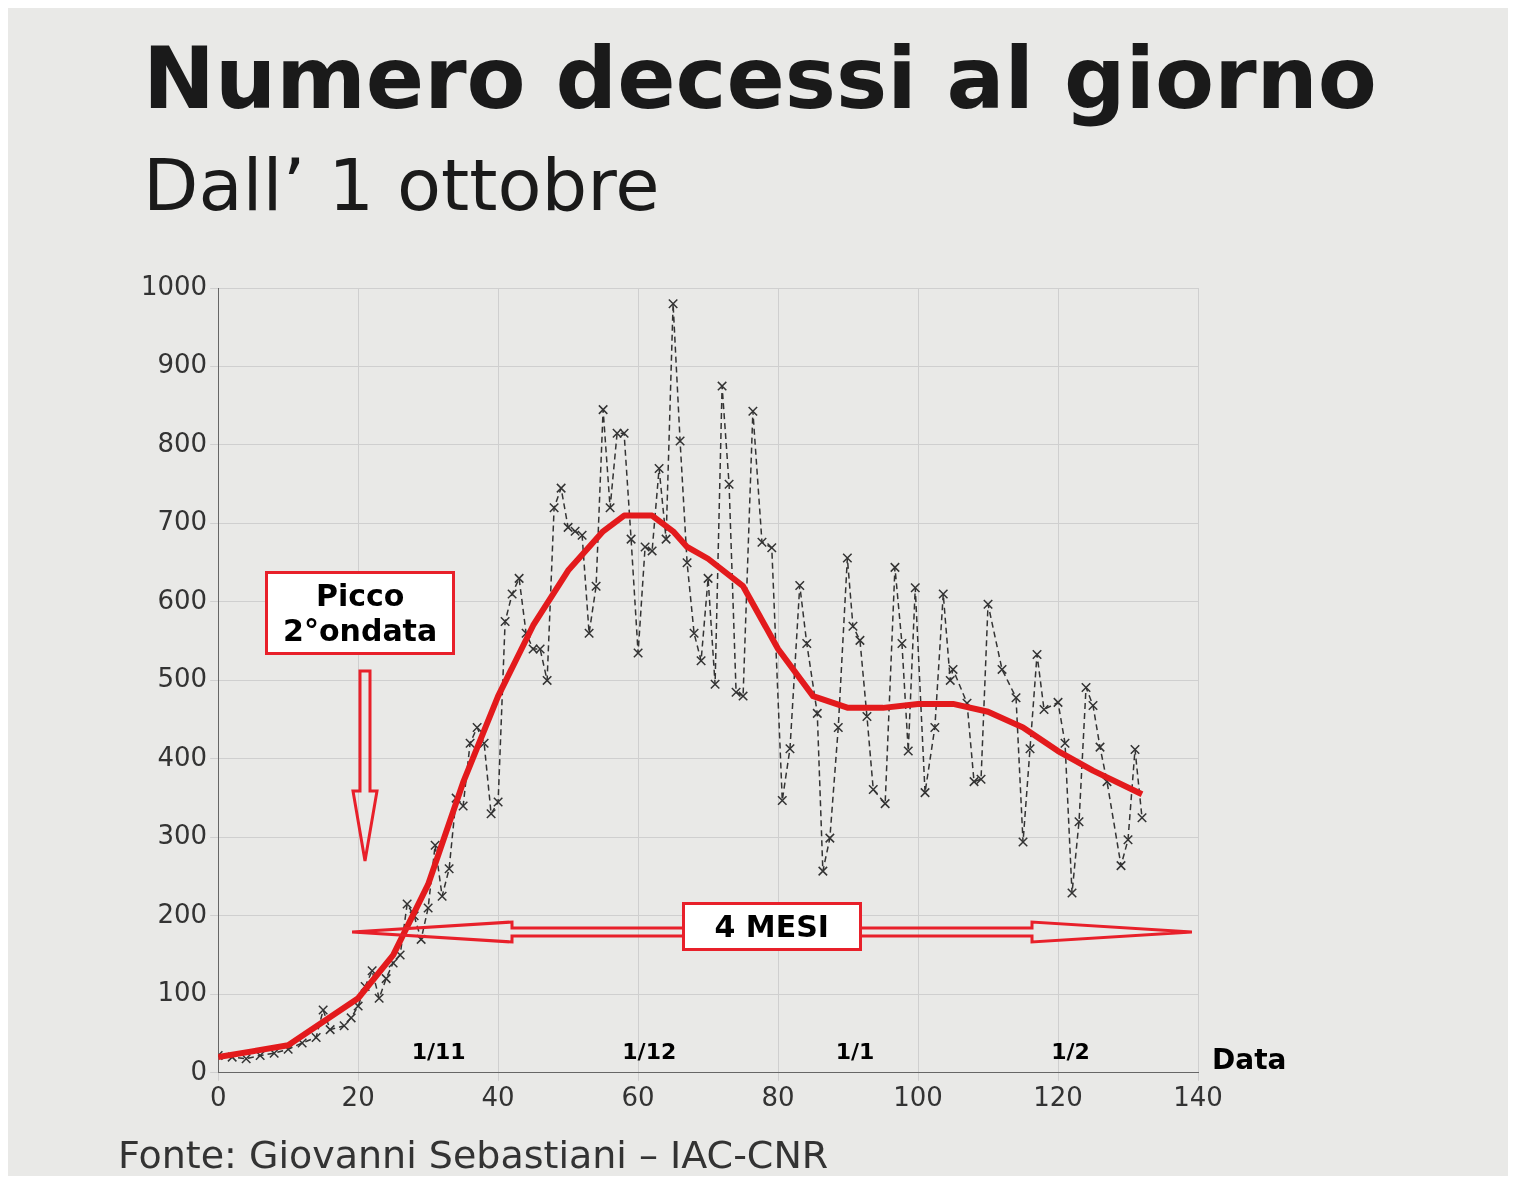  What do you see at coordinates (1198, 1097) in the screenshot?
I see `x-tick-label: 140` at bounding box center [1198, 1097].